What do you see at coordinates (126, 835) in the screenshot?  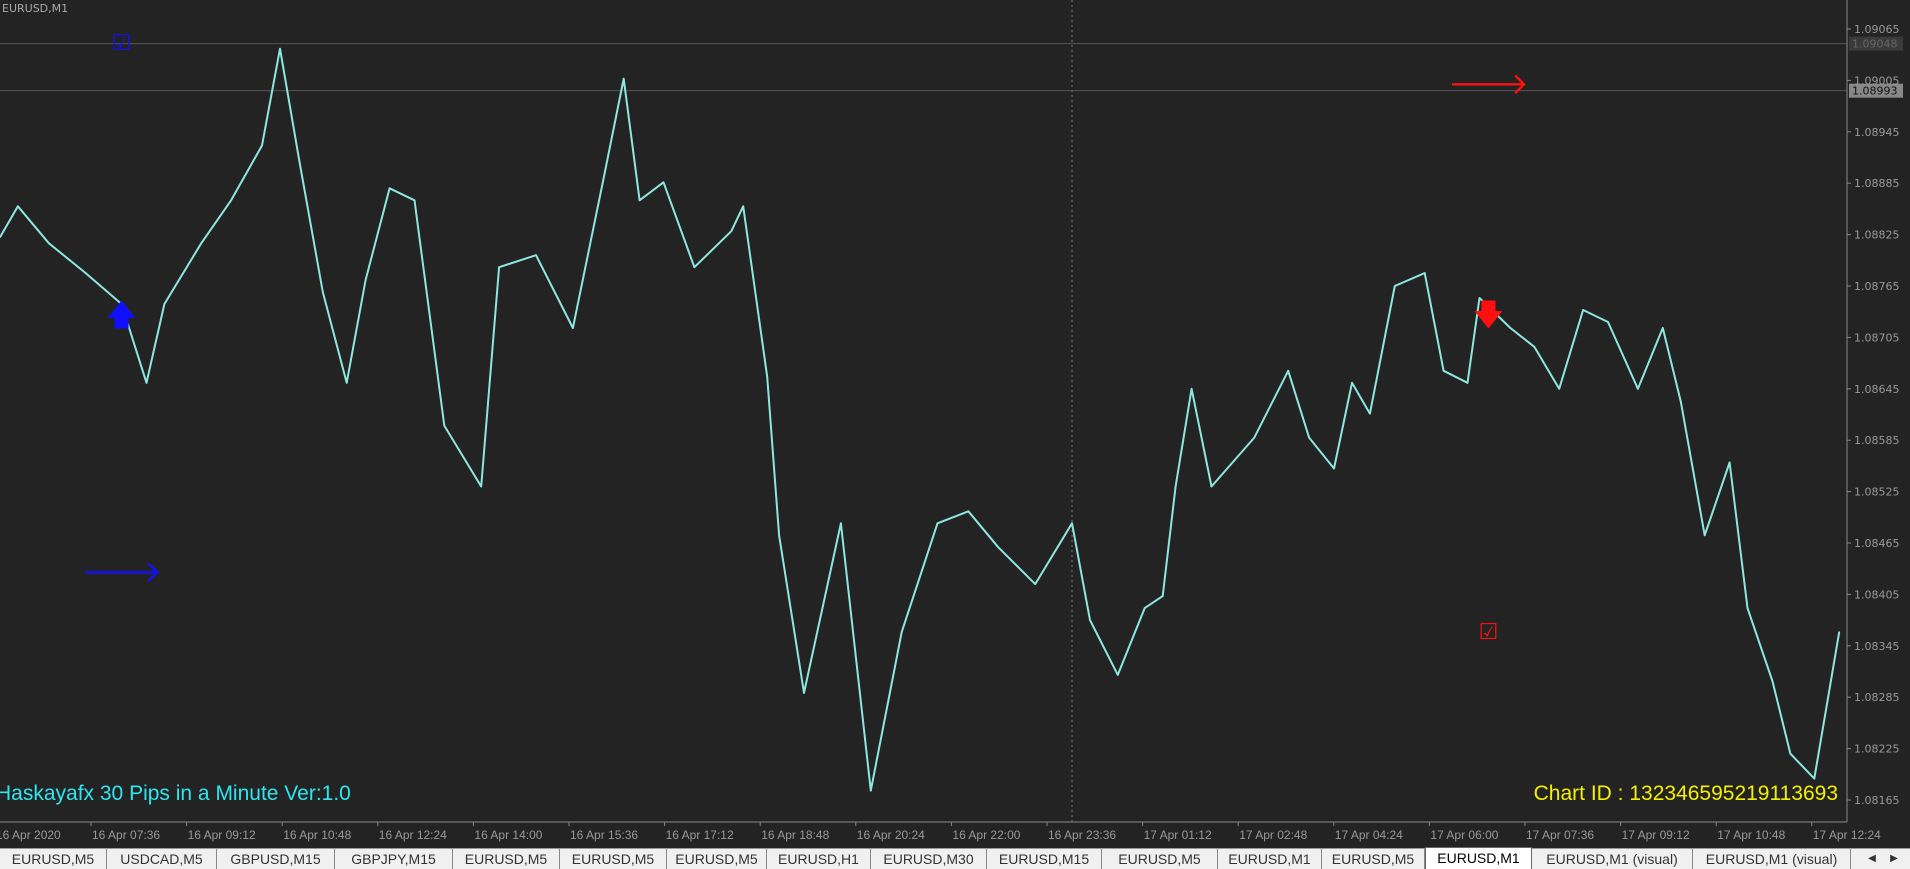 I see `x-tick-label: 16 Apr 07:36` at bounding box center [126, 835].